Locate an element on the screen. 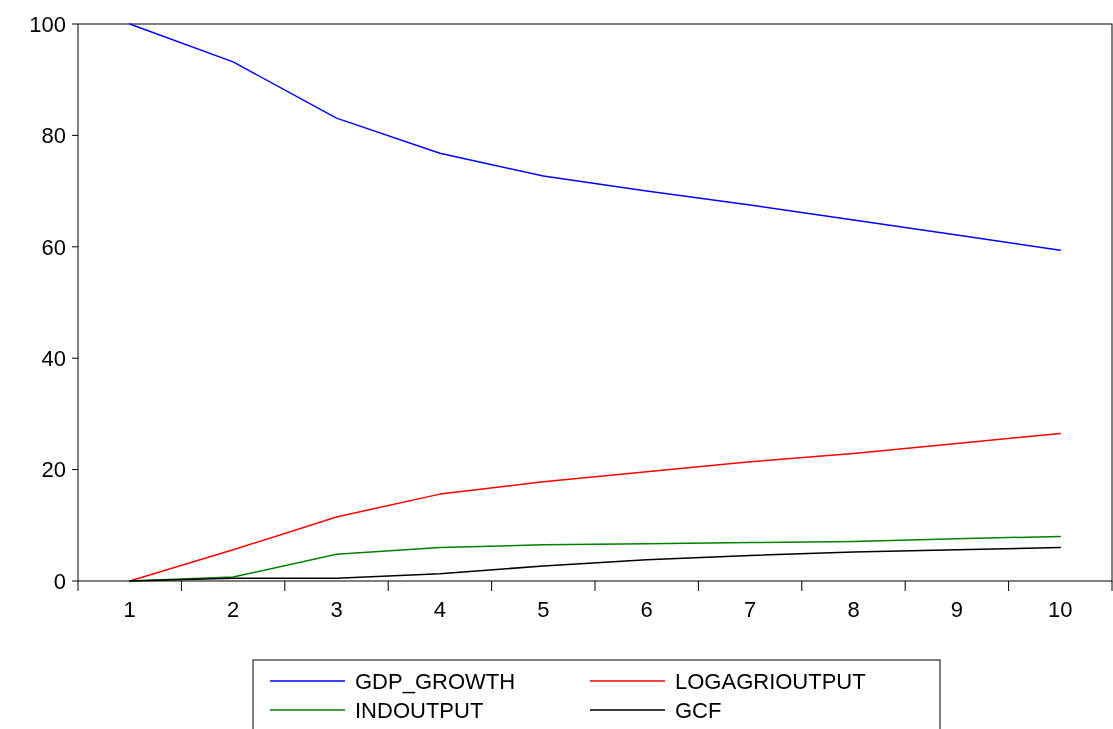 The image size is (1113, 729). x-tick-label: 5 is located at coordinates (543, 609).